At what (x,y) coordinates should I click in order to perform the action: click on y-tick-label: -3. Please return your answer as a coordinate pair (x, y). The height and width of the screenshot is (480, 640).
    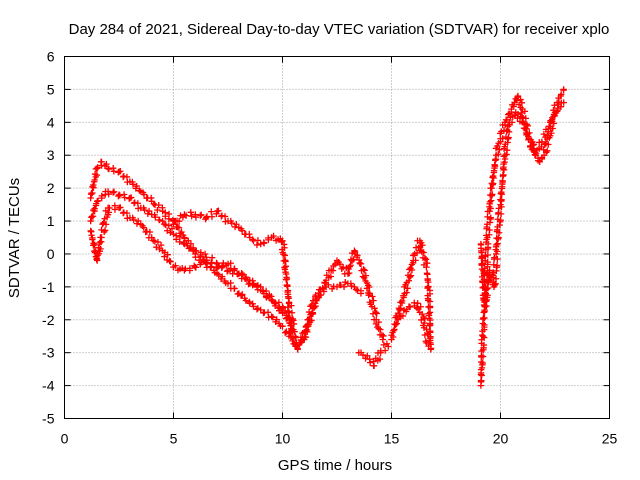
    Looking at the image, I should click on (48, 353).